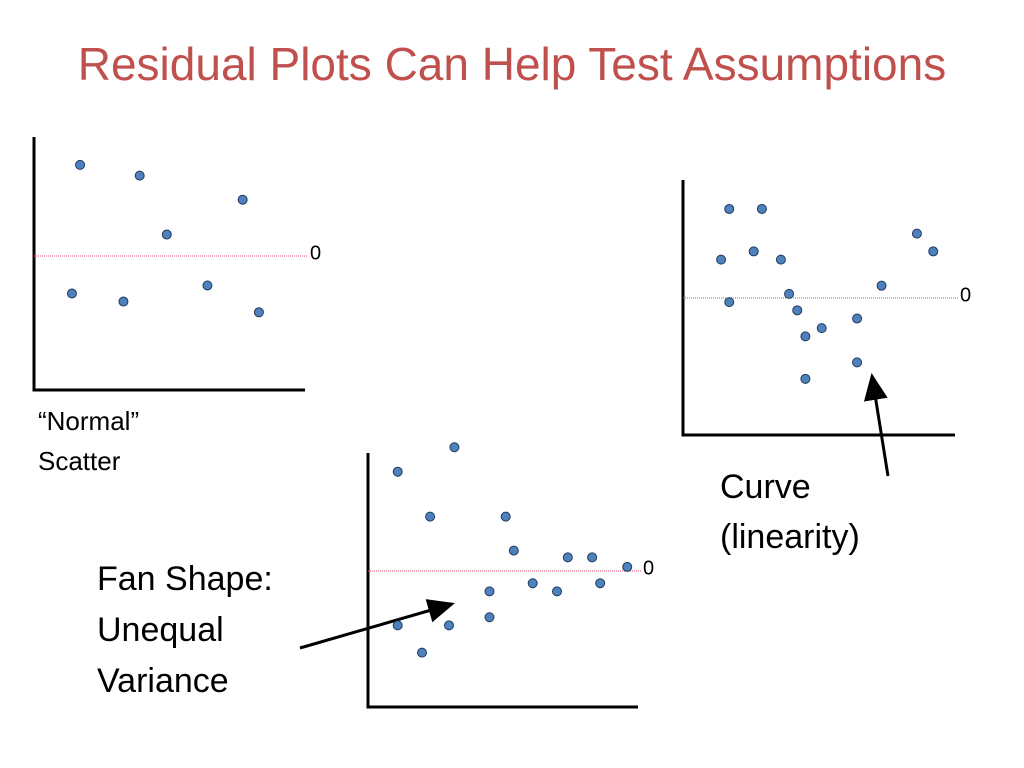  I want to click on annotation: “Normal”, so click(88, 421).